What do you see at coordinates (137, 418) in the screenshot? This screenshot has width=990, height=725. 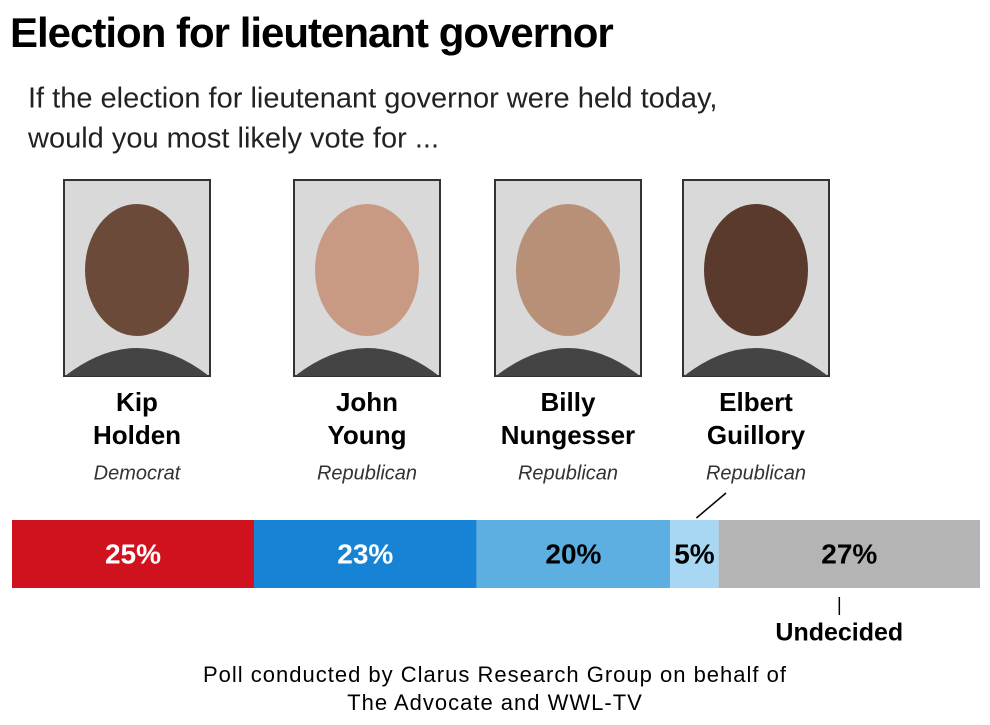 I see `legend-label: Kip Holden` at bounding box center [137, 418].